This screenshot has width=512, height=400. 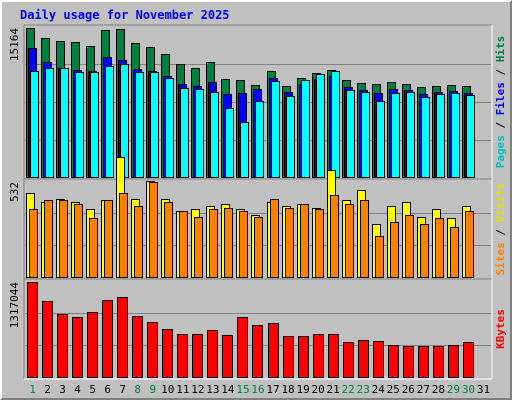 I want to click on x-tick-label-13: 13, so click(x=212, y=389).